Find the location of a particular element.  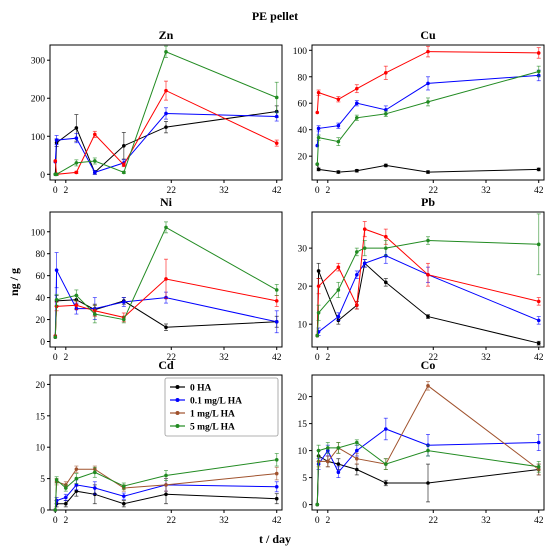

y-tick-label: 20 is located at coordinates (303, 288).